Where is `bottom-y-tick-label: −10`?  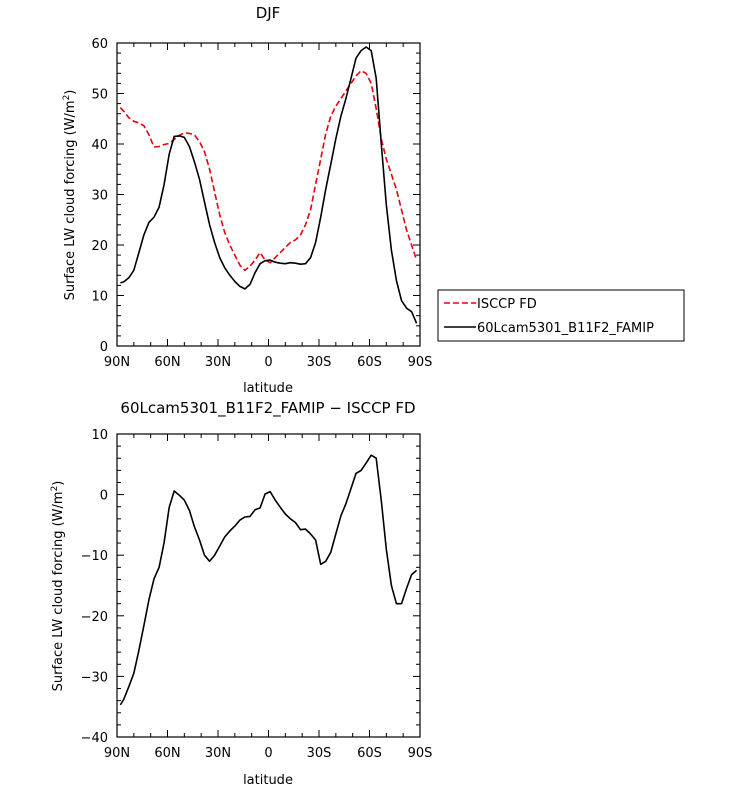
bottom-y-tick-label: −10 is located at coordinates (94, 556).